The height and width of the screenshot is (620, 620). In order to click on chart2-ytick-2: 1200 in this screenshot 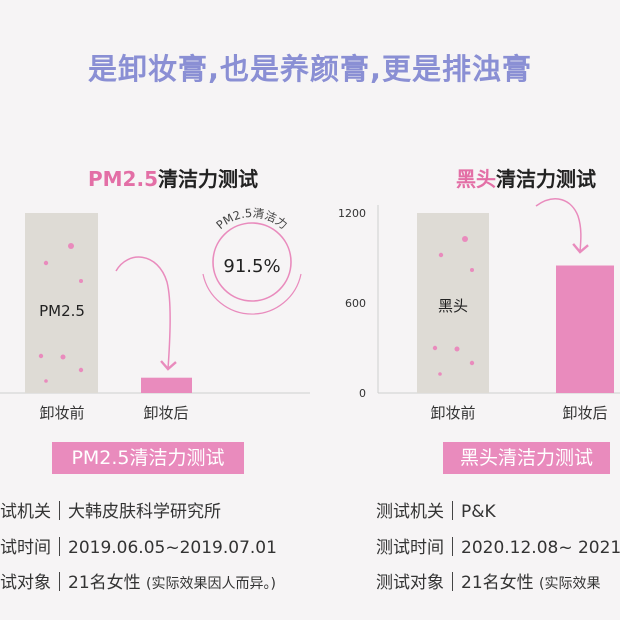, I will do `click(352, 213)`.